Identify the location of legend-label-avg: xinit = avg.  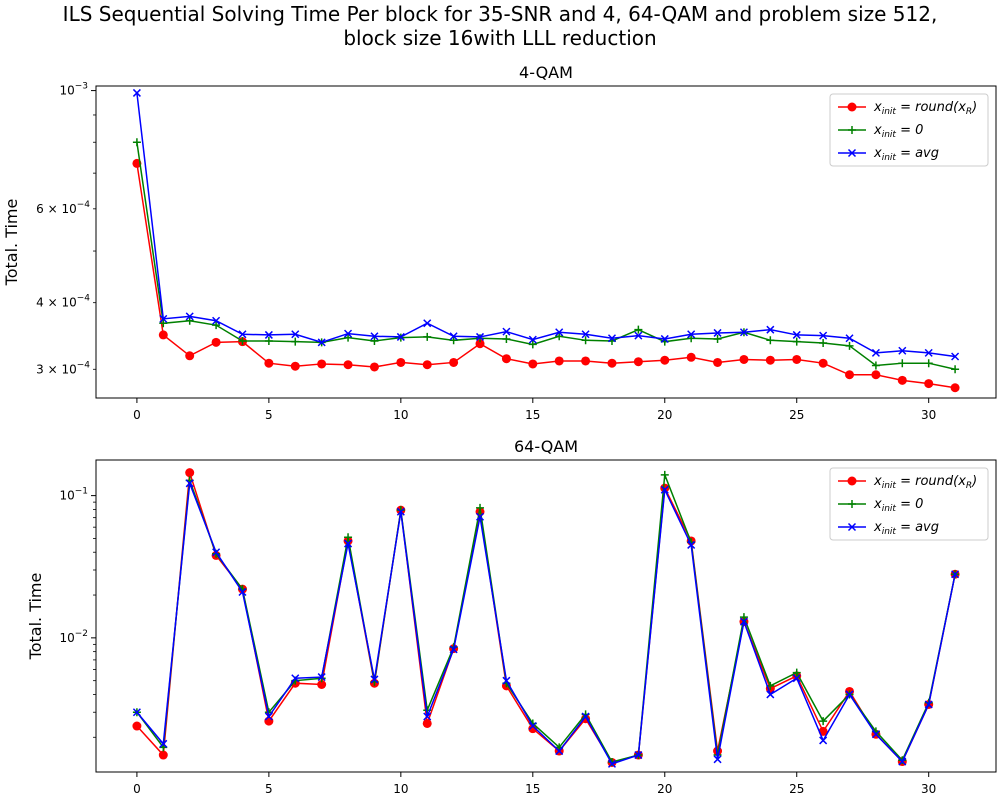
(906, 528).